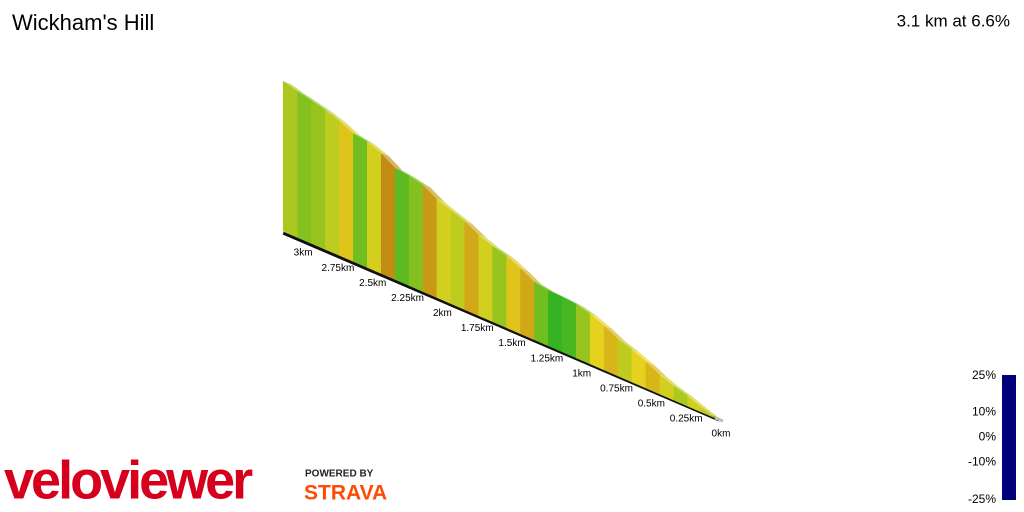 The width and height of the screenshot is (1024, 512). I want to click on chart-subtitle: 3.1 km at 6.6%, so click(953, 20).